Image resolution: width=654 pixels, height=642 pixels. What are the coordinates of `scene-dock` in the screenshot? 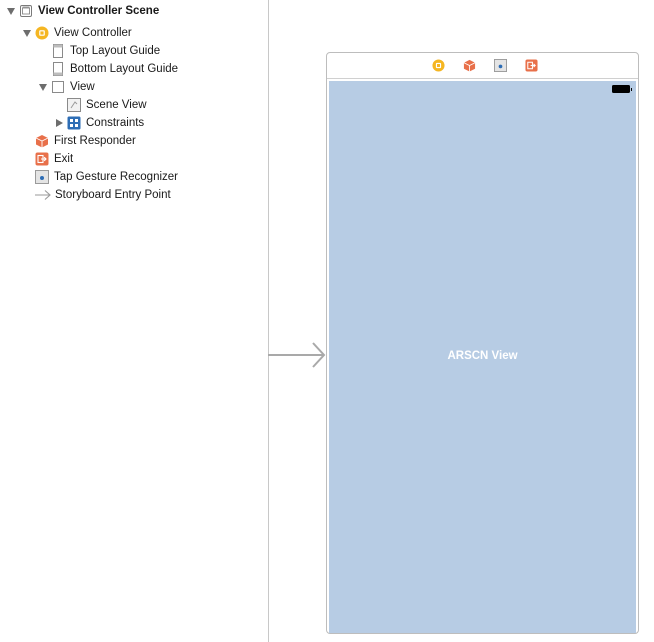 It's located at (482, 66).